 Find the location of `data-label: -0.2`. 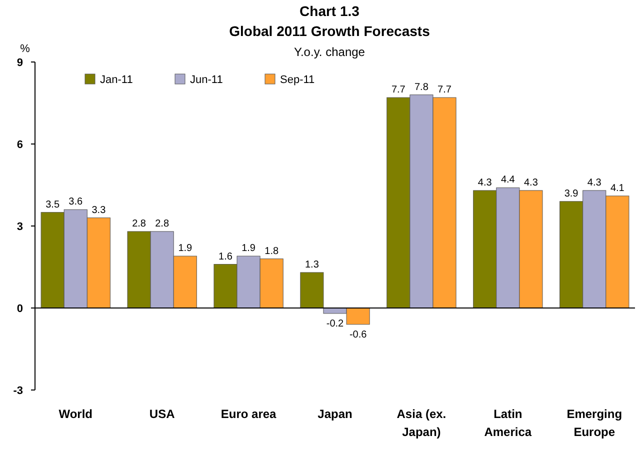

data-label: -0.2 is located at coordinates (335, 324).